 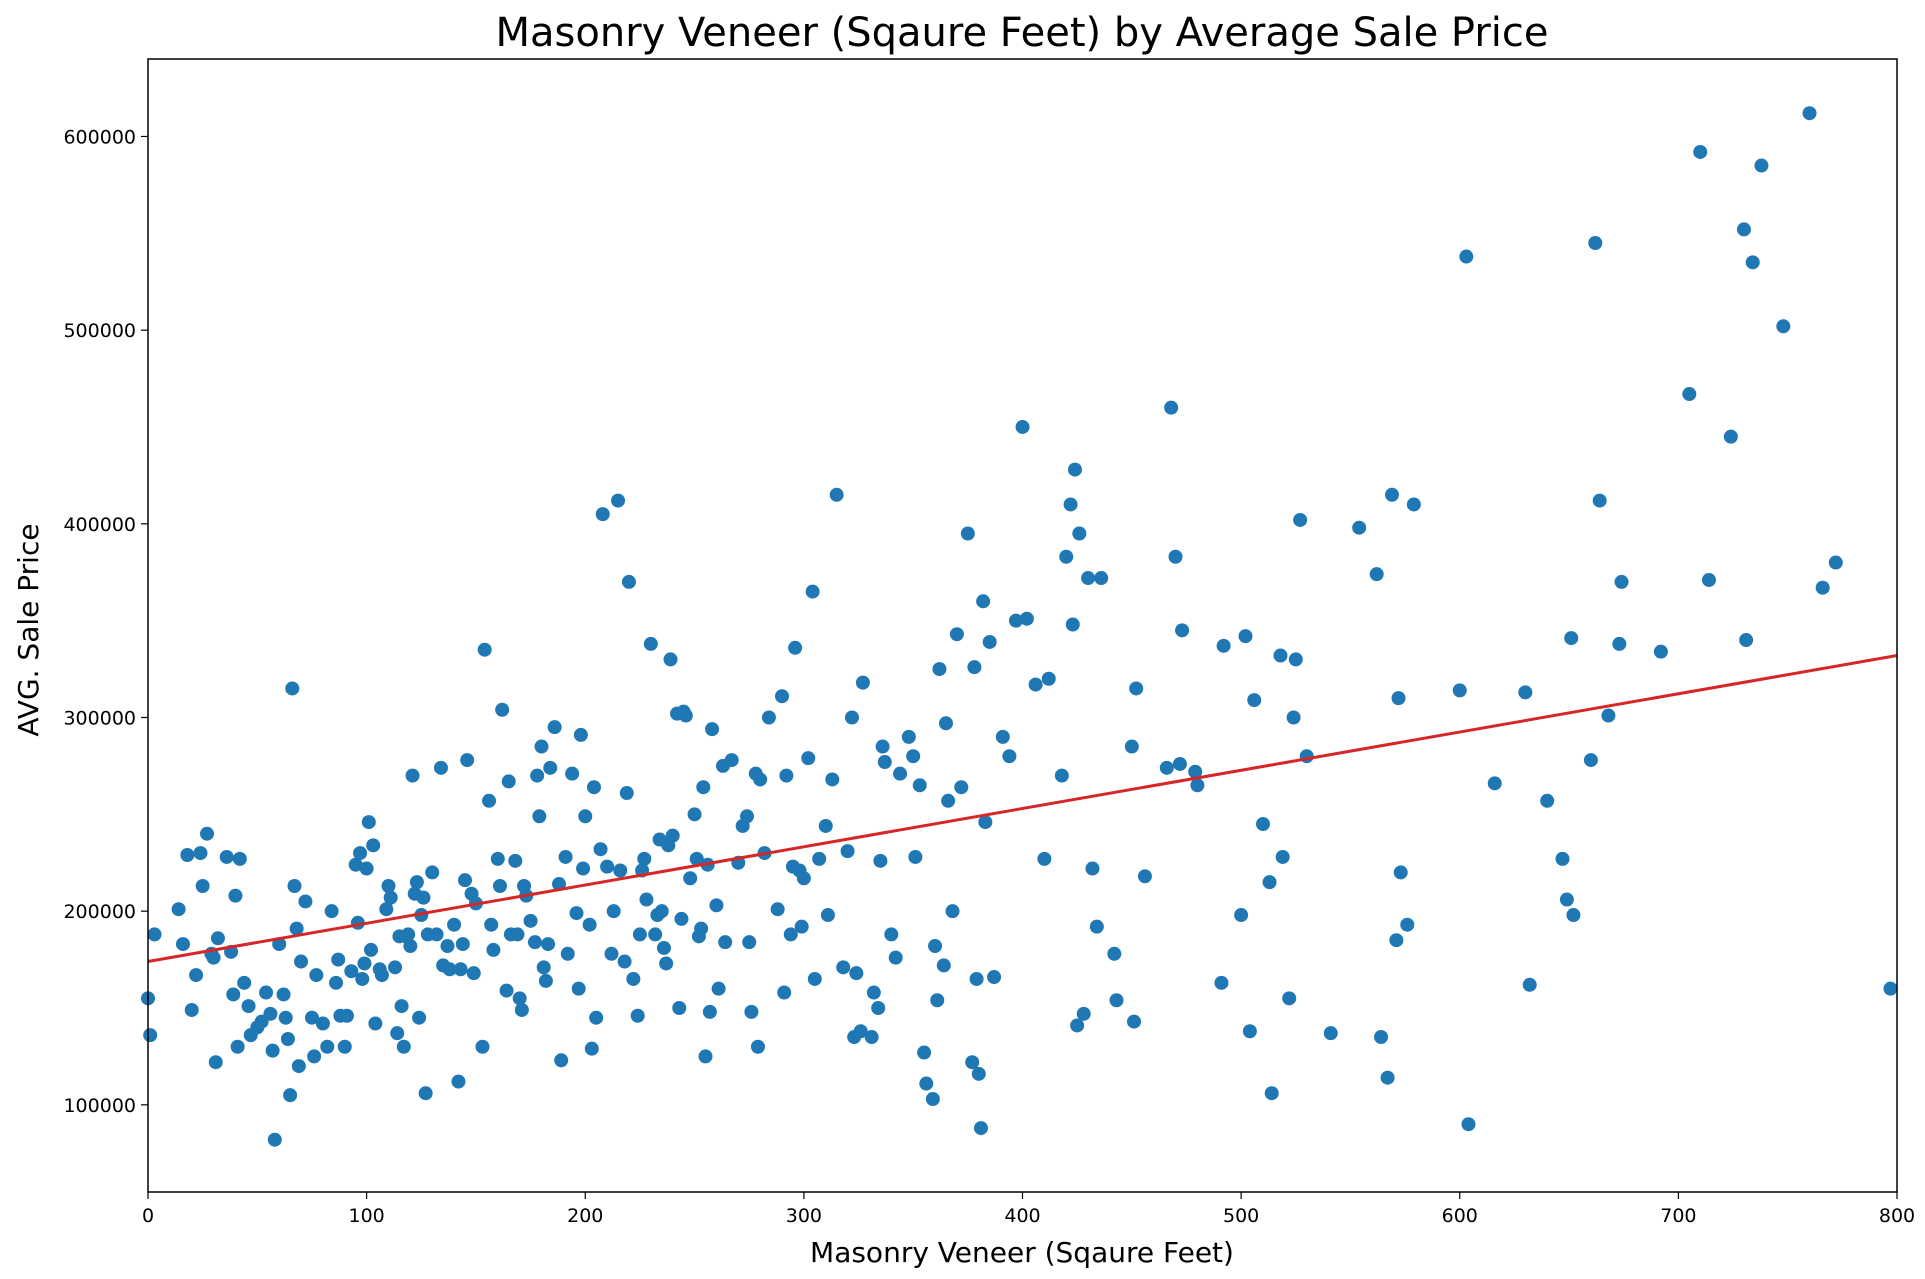 I want to click on x-tick-label: 800, so click(x=1897, y=1216).